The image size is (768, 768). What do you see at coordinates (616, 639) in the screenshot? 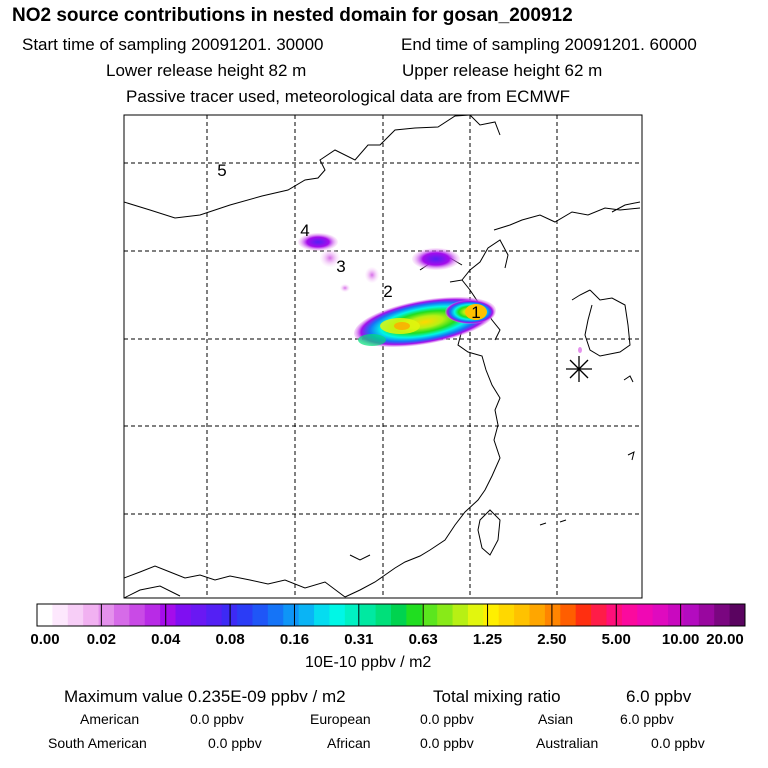
I see `colorbar-tick-label: 5.00` at bounding box center [616, 639].